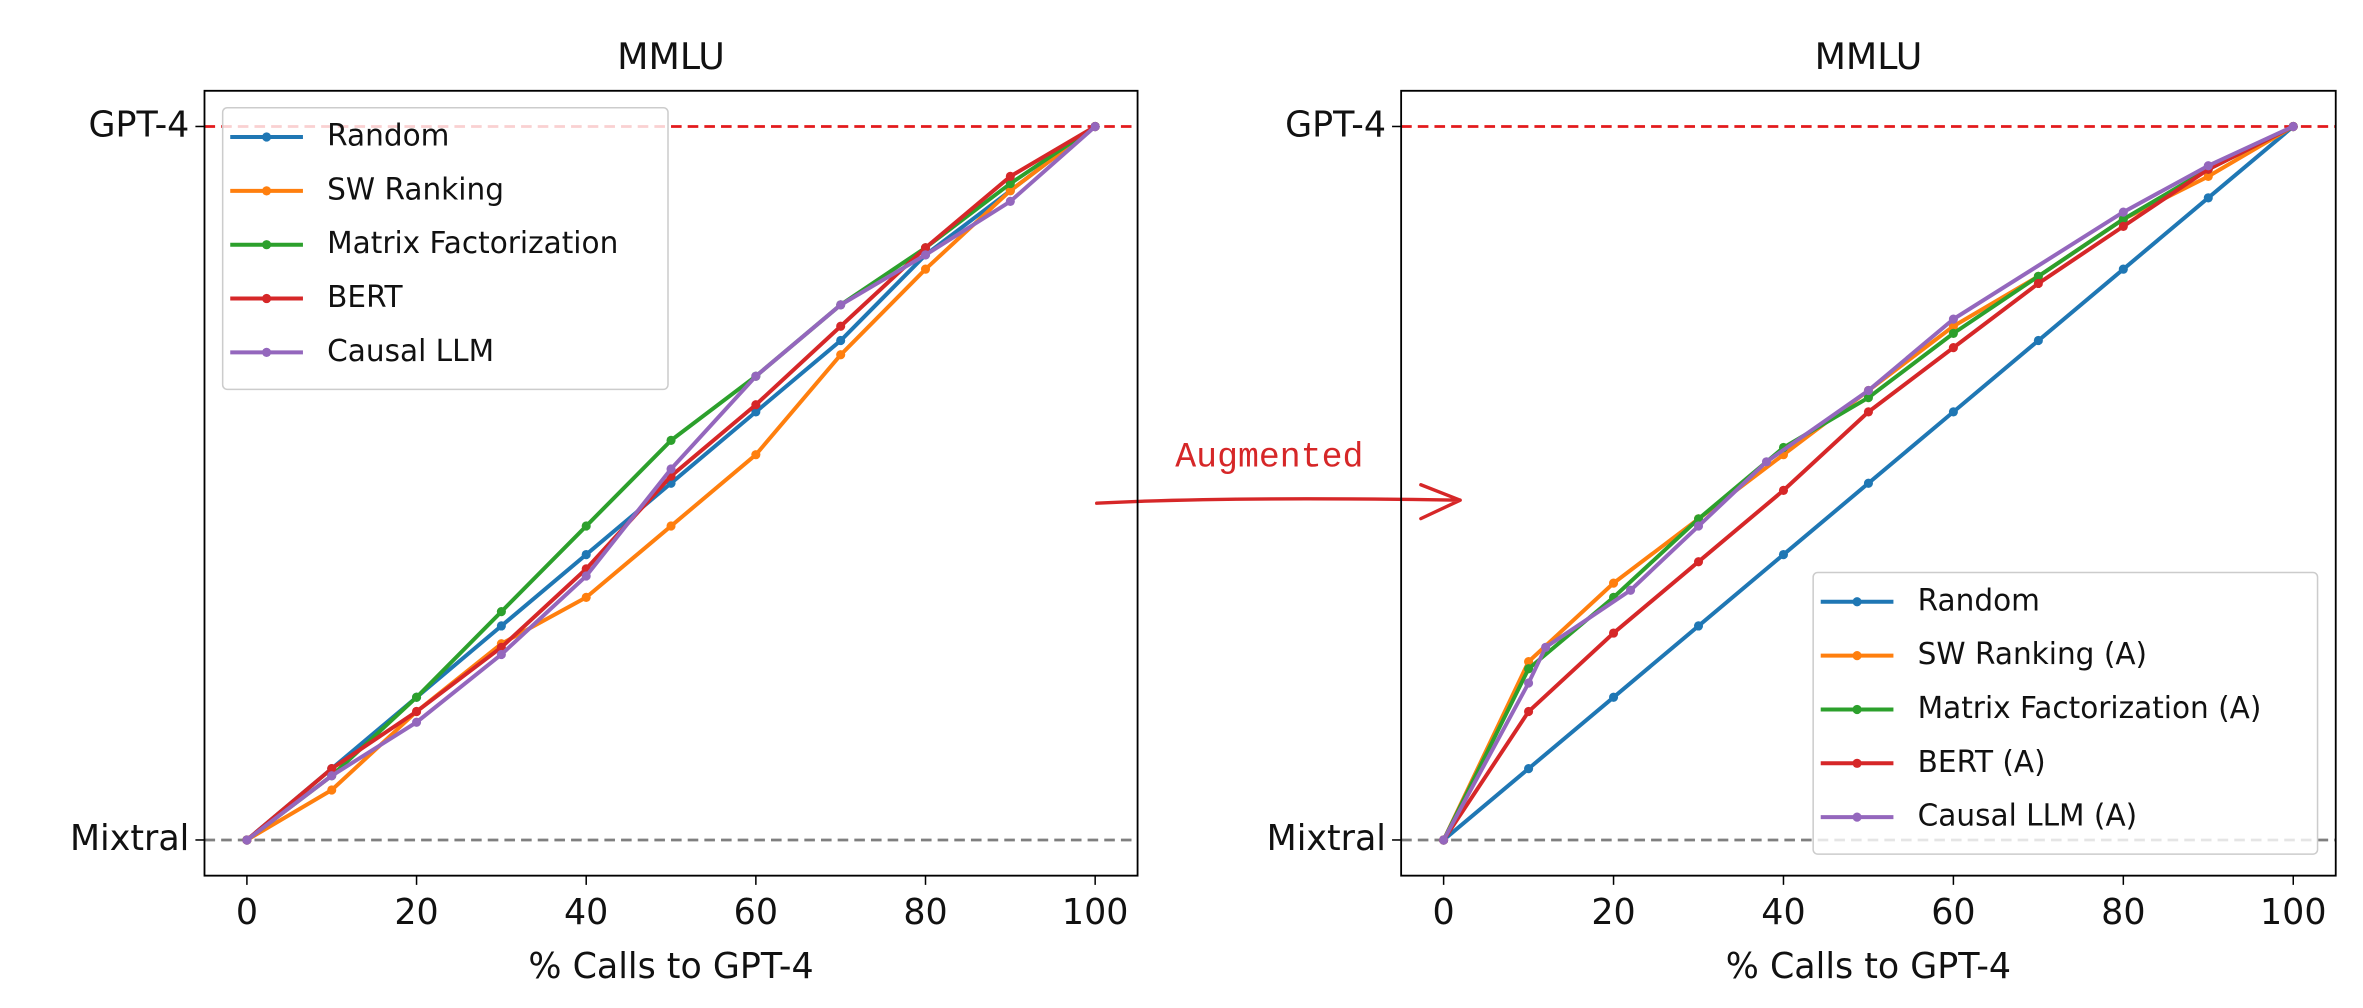 The height and width of the screenshot is (1008, 2363). What do you see at coordinates (1613, 912) in the screenshot?
I see `x-tick-label: 20` at bounding box center [1613, 912].